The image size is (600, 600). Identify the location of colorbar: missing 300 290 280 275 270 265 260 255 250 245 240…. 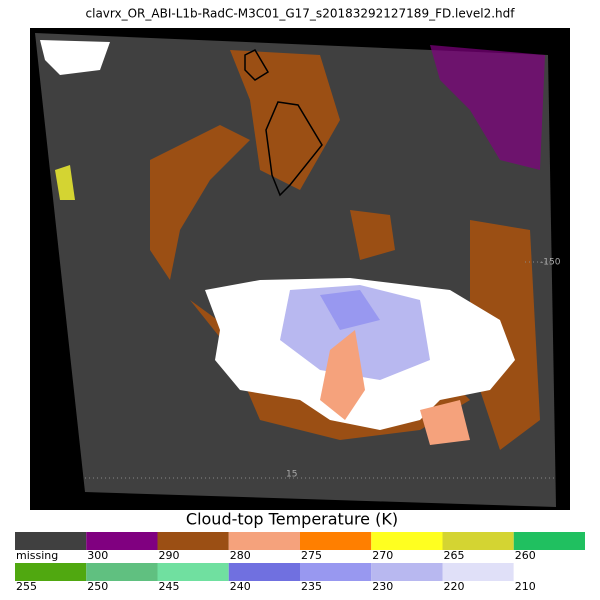
(300, 562).